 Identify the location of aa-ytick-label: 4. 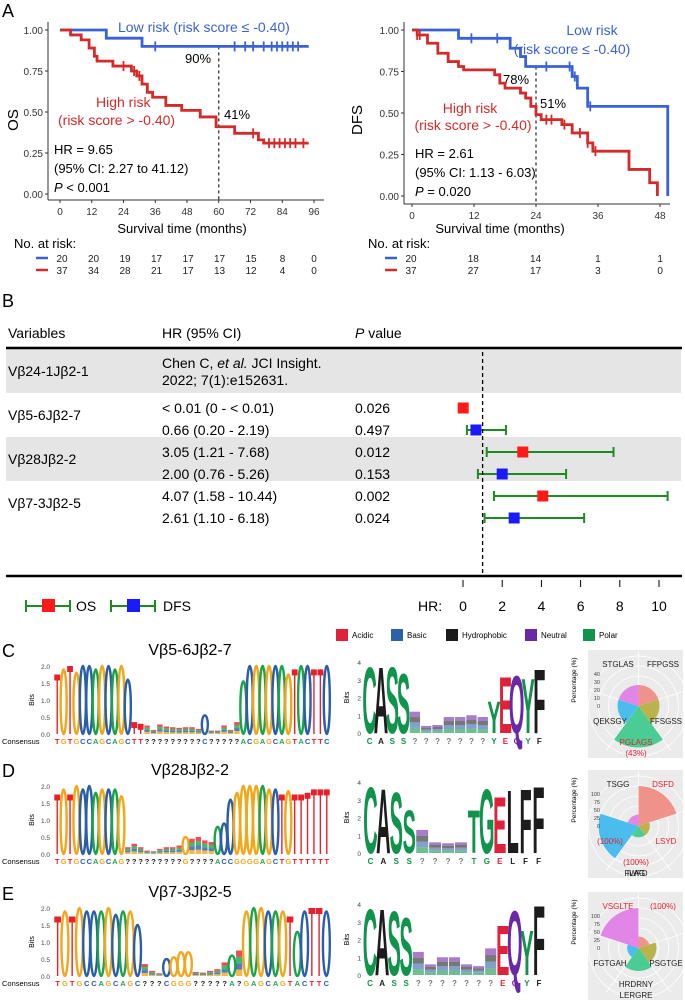
(359, 905).